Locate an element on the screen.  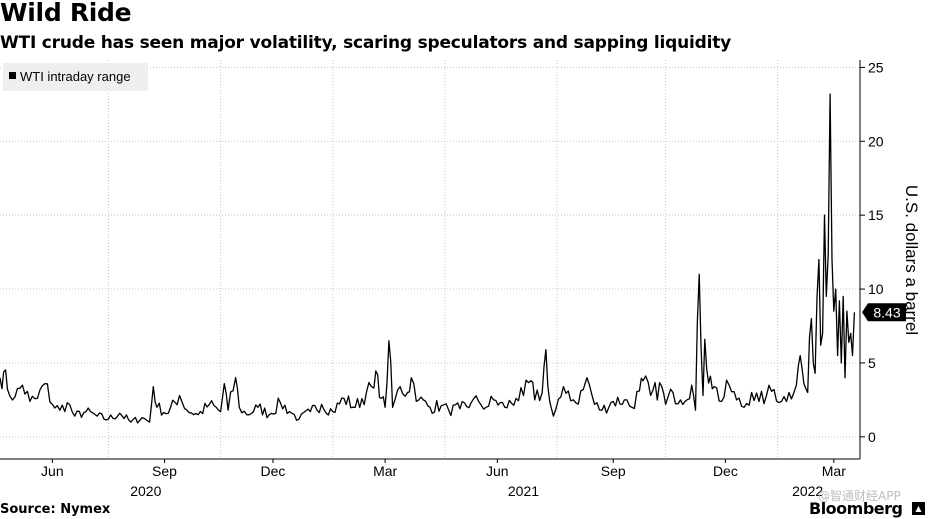
chart-title: Wild Ride is located at coordinates (66, 13).